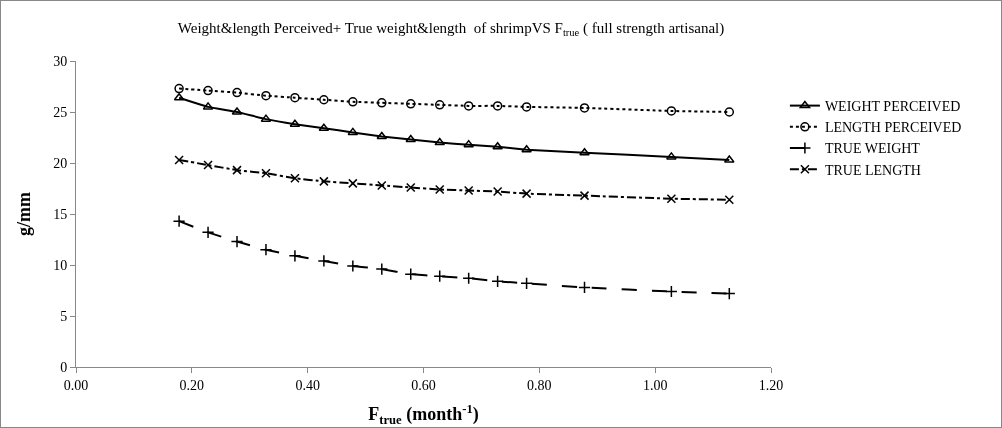  Describe the element at coordinates (893, 128) in the screenshot. I see `legend-label: LENGTH PERCEIVED` at that location.